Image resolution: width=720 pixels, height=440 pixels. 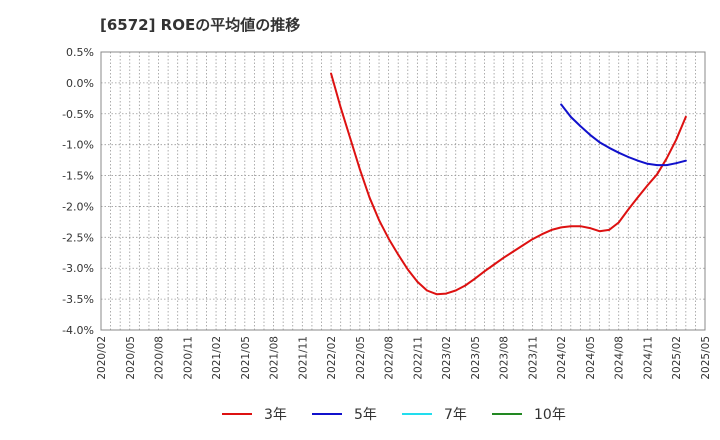 I want to click on y-tick-label: -3.0%, so click(x=78, y=268).